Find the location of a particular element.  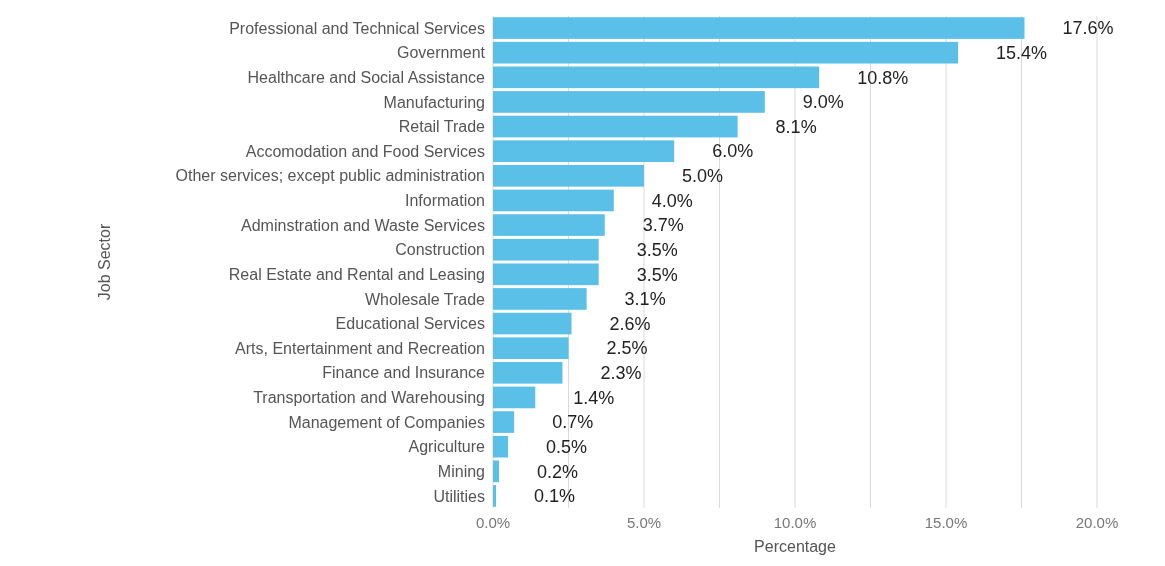

x-tick-label: 15.0% is located at coordinates (946, 522).